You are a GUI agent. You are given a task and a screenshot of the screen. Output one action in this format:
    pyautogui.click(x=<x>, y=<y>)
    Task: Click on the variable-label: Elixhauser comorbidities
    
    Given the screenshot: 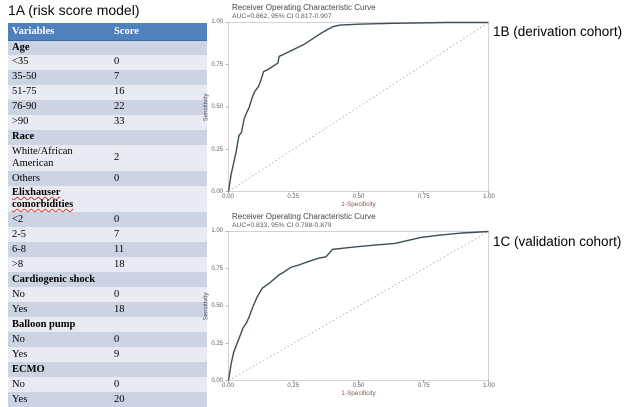 What is the action you would take?
    pyautogui.click(x=43, y=199)
    